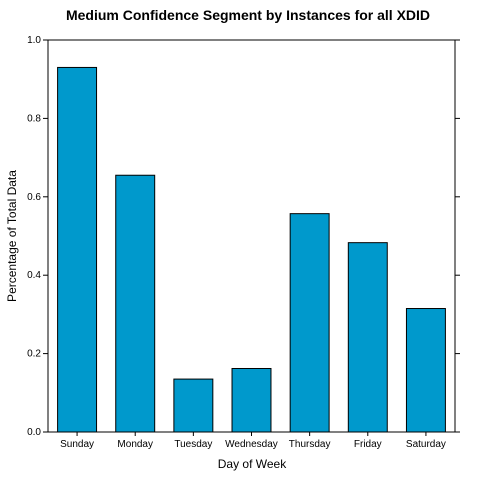 This screenshot has height=480, width=480. What do you see at coordinates (193, 405) in the screenshot?
I see `bar-tuesday` at bounding box center [193, 405].